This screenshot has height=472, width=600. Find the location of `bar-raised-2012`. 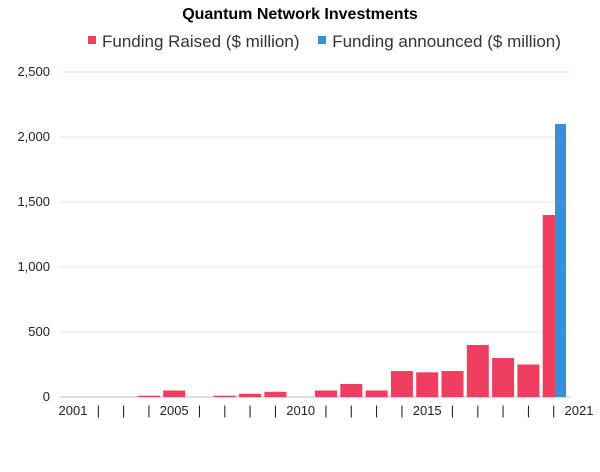

bar-raised-2012 is located at coordinates (351, 390).